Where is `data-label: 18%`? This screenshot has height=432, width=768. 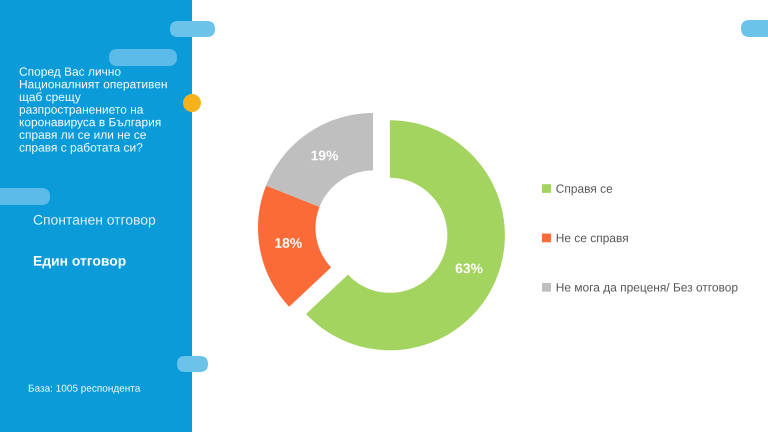 data-label: 18% is located at coordinates (288, 243).